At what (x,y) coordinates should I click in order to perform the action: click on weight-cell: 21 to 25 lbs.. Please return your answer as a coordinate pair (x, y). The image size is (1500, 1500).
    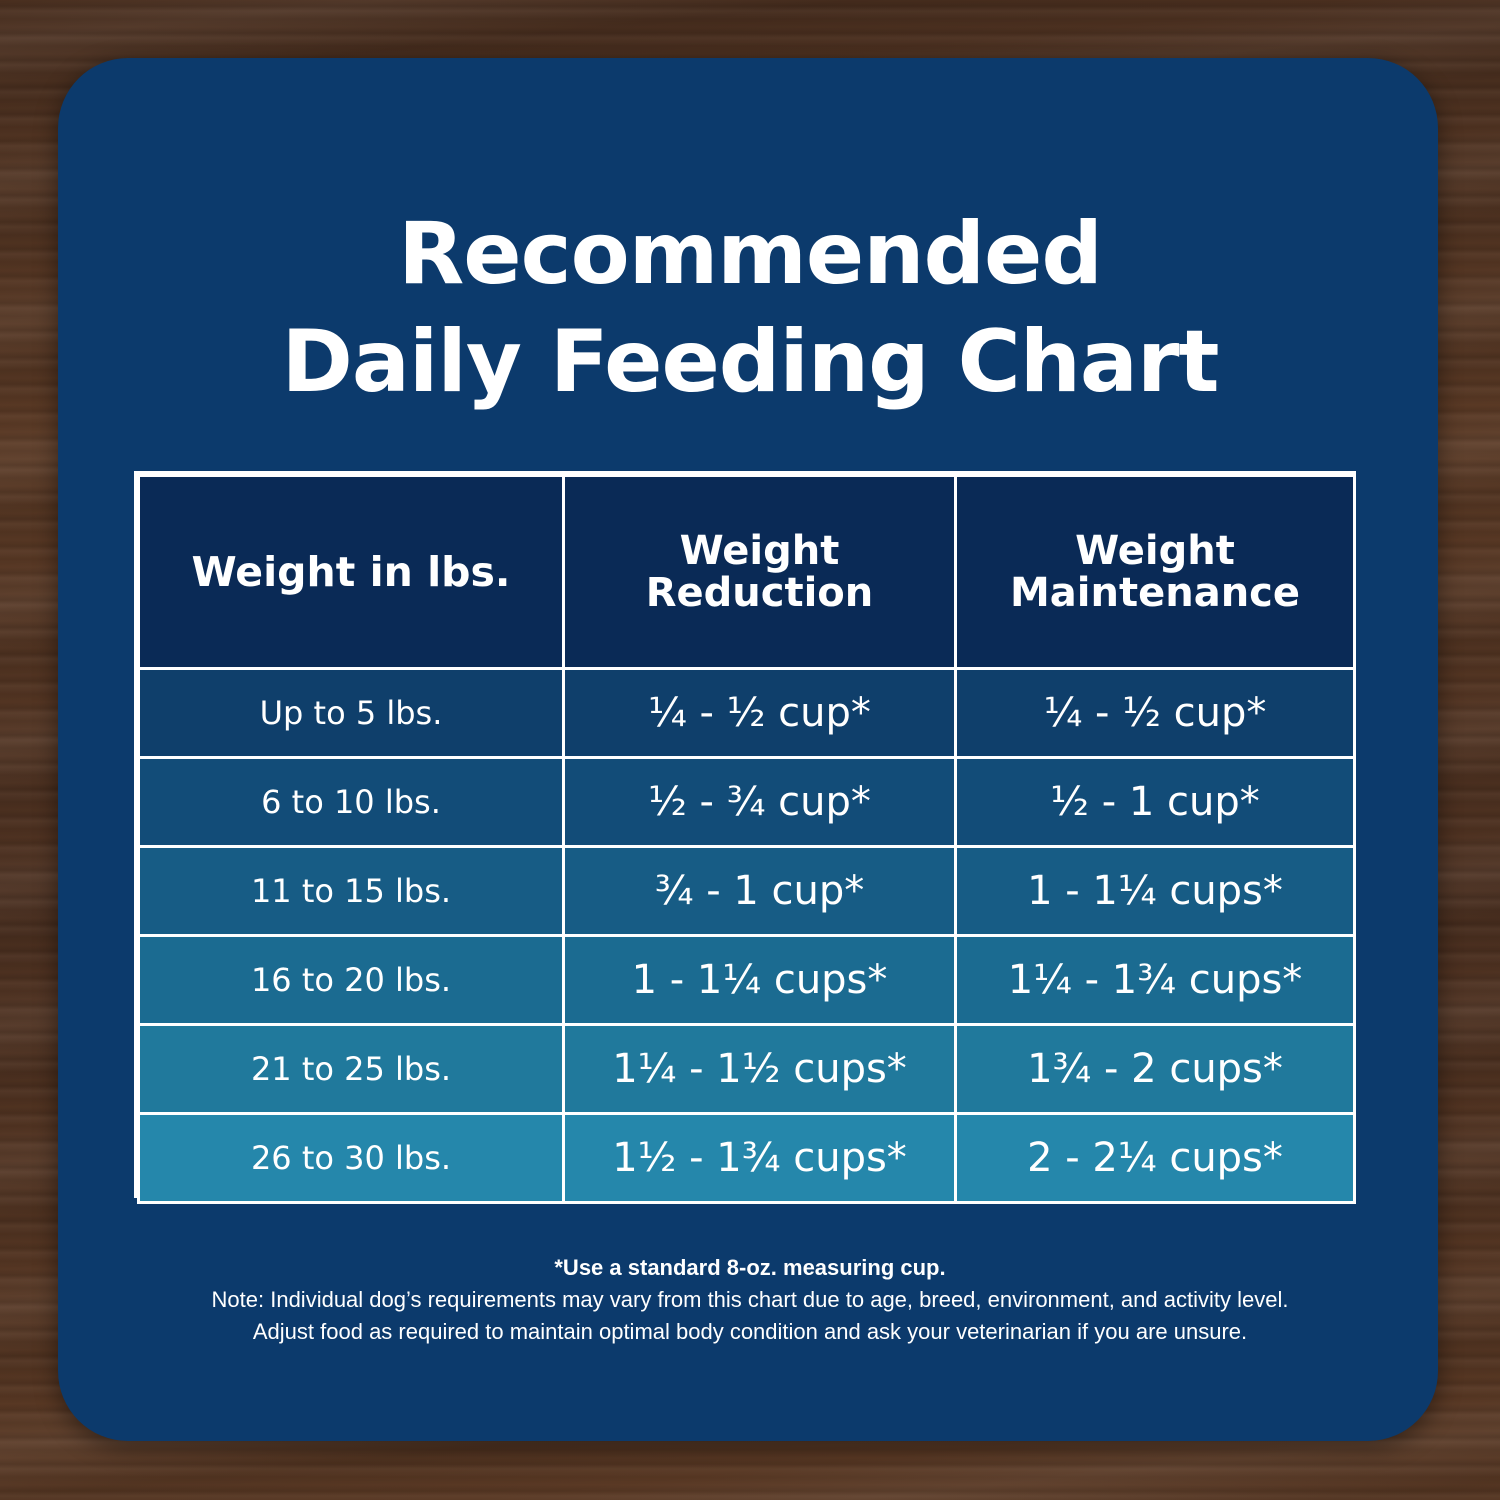
    Looking at the image, I should click on (351, 1069).